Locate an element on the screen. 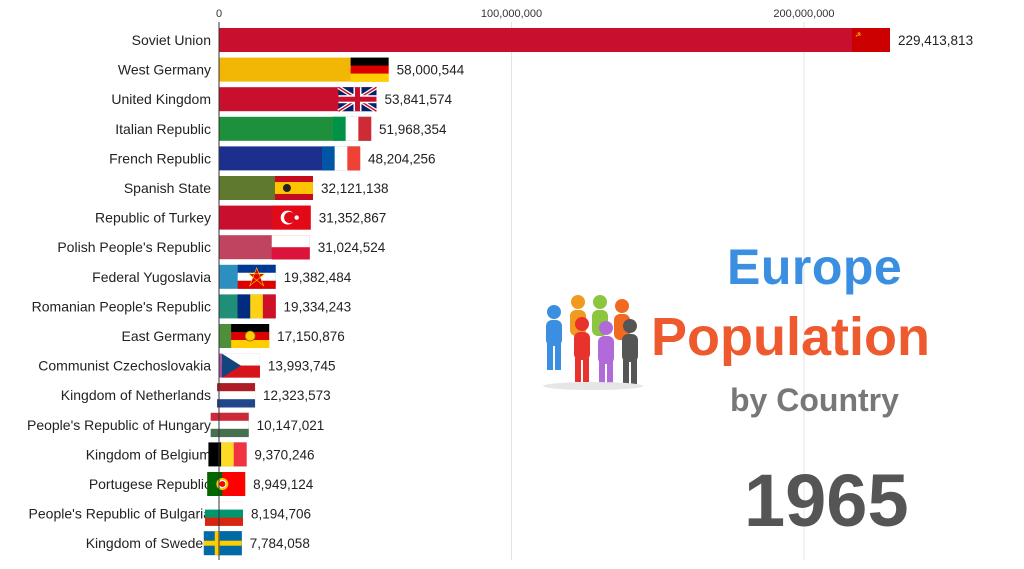  value-label: 17,150,876 is located at coordinates (311, 336).